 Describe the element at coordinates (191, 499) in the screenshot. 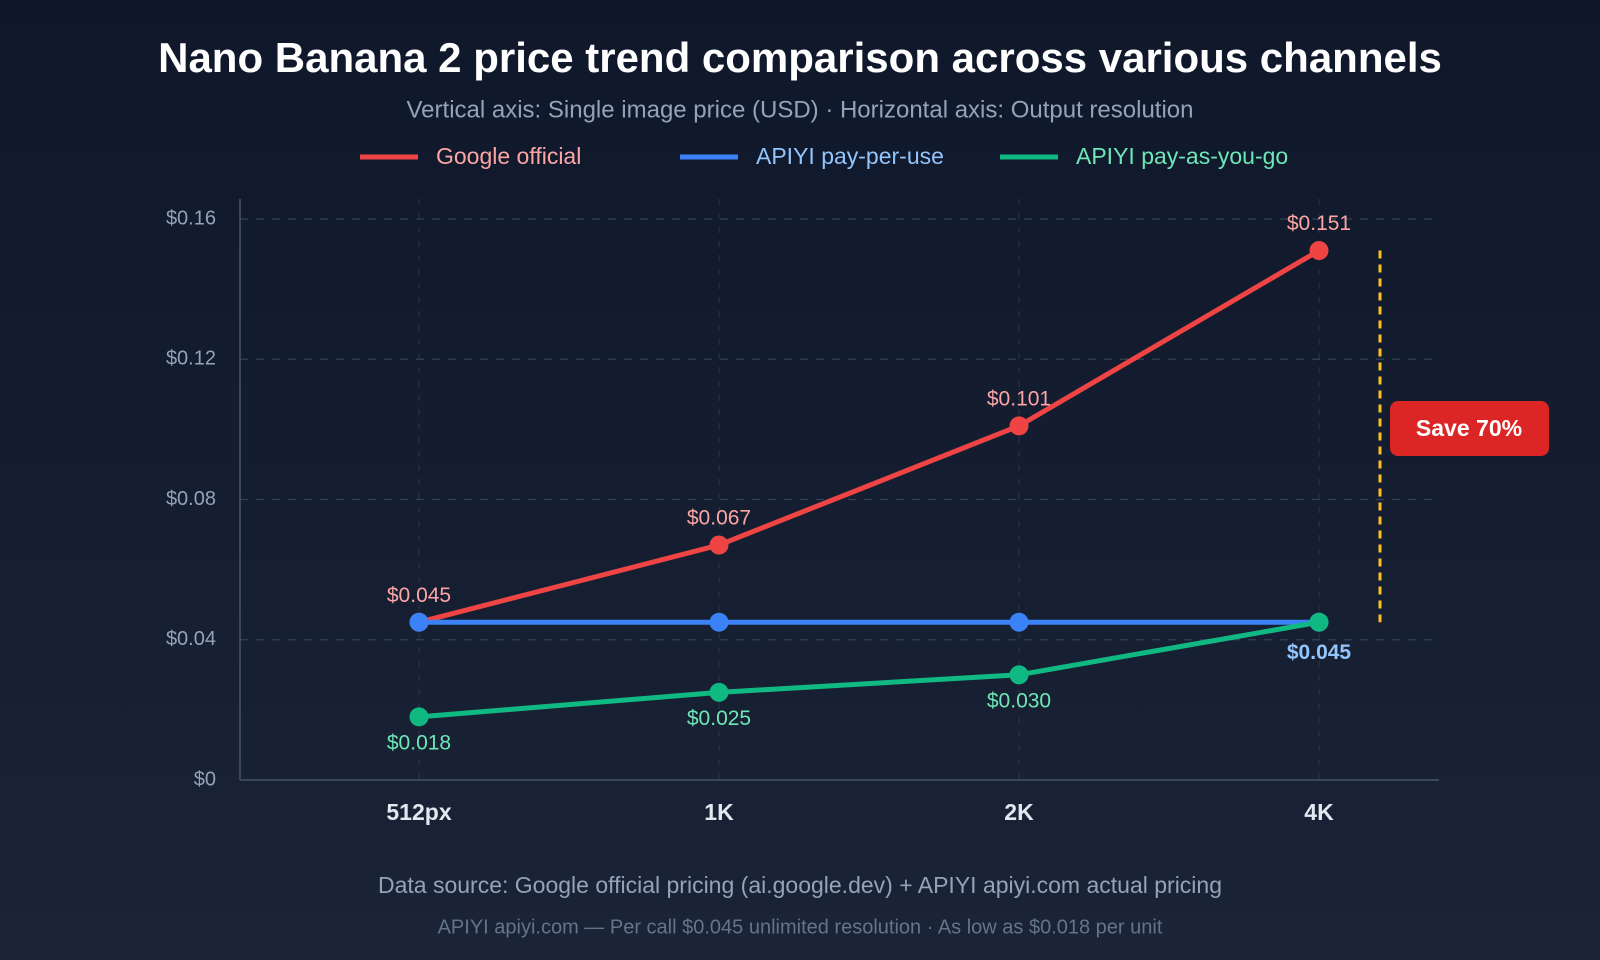

I see `y-tick-label: $0.08` at that location.